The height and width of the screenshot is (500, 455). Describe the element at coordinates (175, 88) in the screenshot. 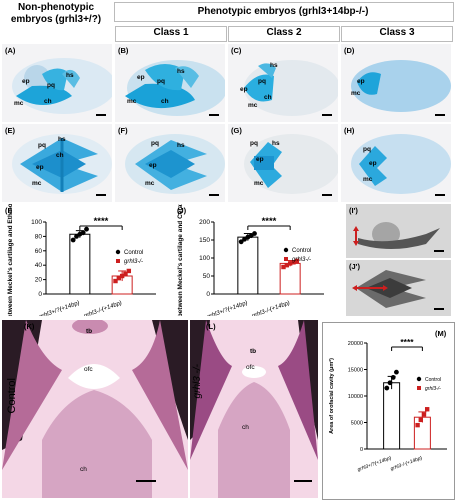

I see `panel-B-image` at that location.